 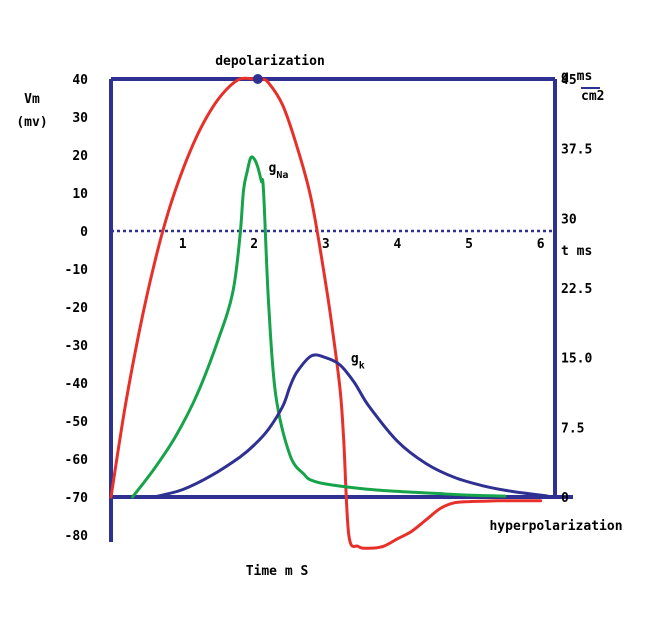 I want to click on depolarization-peak-marker, so click(x=257, y=79).